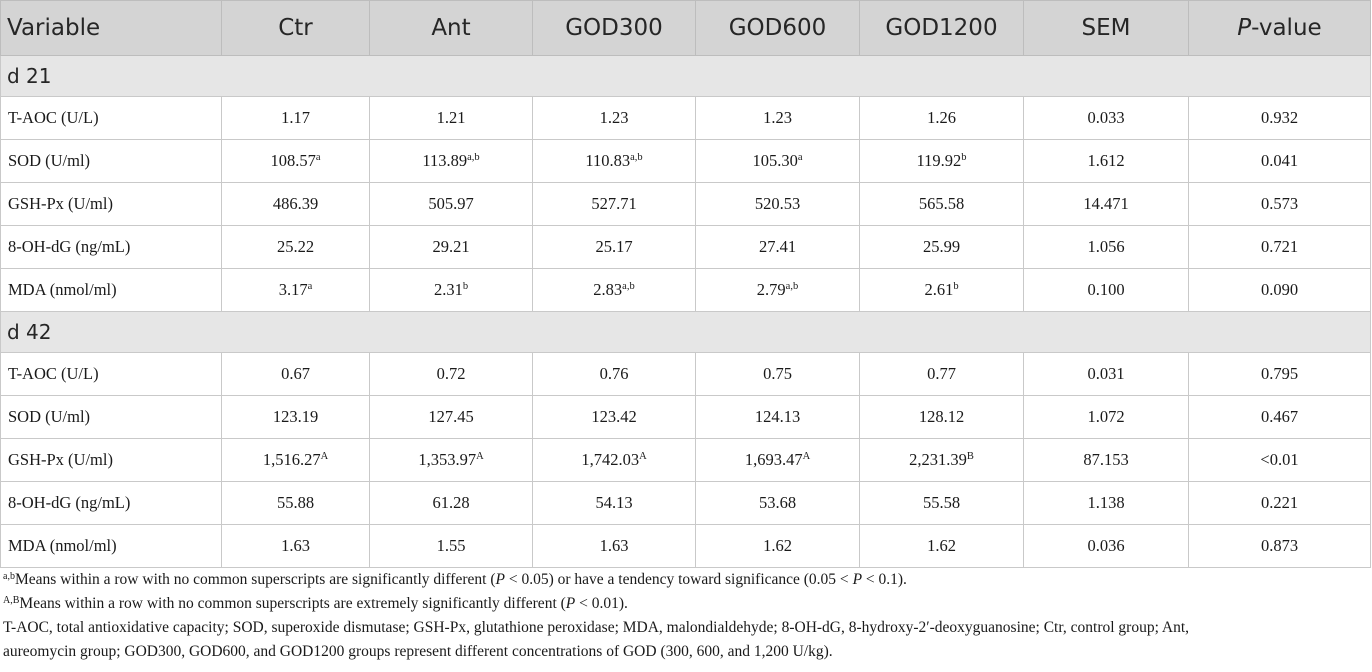 The width and height of the screenshot is (1372, 672). Describe the element at coordinates (941, 28) in the screenshot. I see `col-header-god1200: GOD1200` at that location.